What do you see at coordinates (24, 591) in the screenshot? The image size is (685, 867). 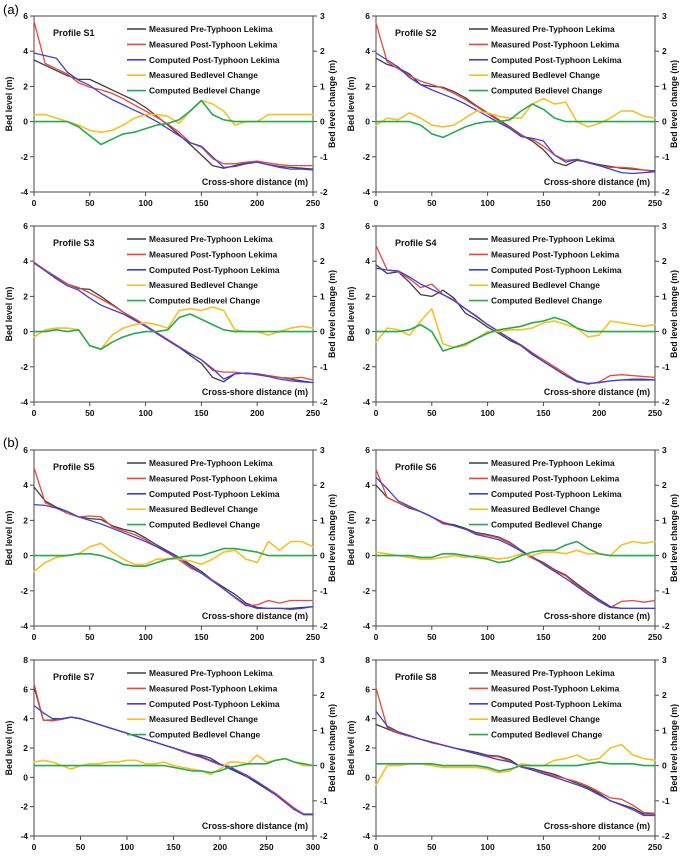 I see `left-axis-tick-label: -2` at bounding box center [24, 591].